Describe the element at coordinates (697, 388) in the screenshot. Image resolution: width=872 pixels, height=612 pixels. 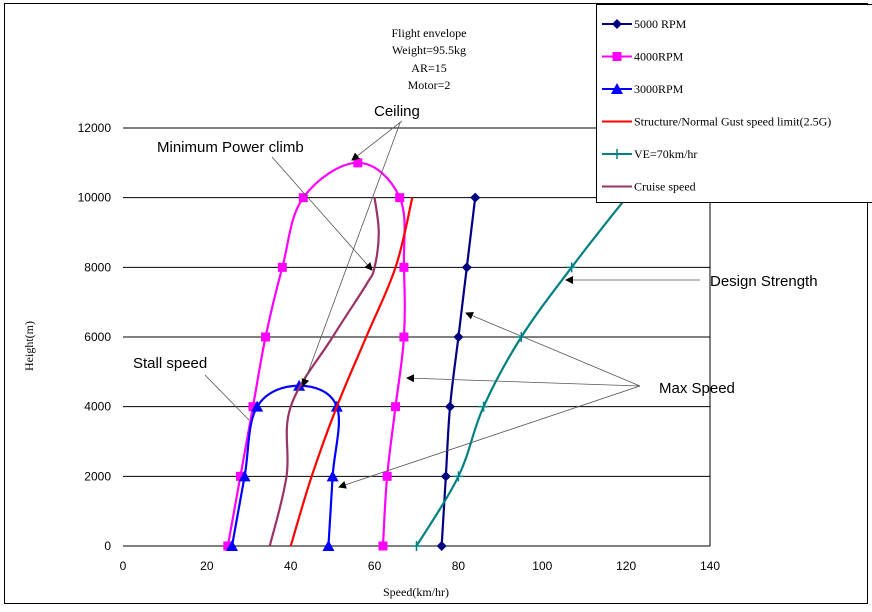
I see `annotation-max-speed: Max Speed` at that location.